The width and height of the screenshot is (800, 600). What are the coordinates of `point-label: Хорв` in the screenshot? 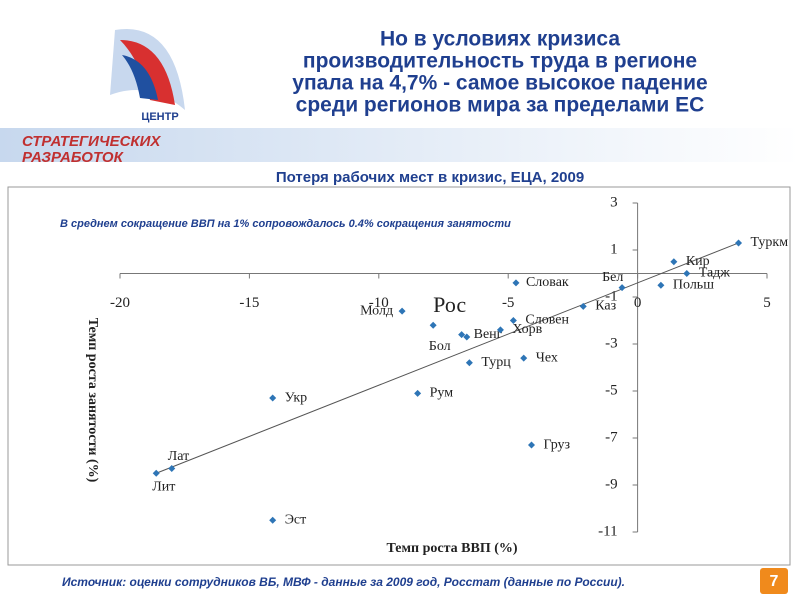 It's located at (527, 329).